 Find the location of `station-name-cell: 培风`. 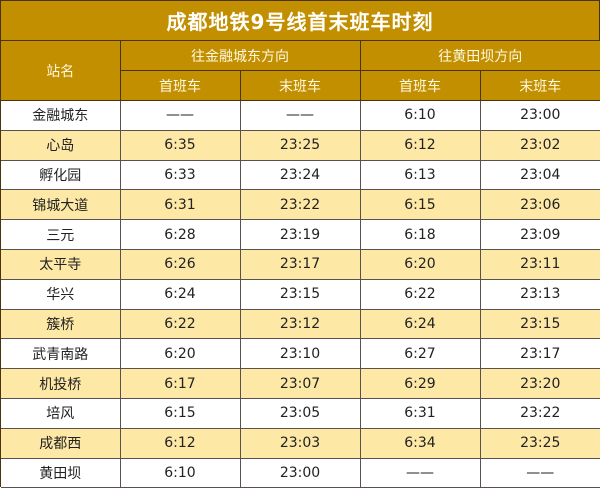

station-name-cell: 培风 is located at coordinates (61, 413).